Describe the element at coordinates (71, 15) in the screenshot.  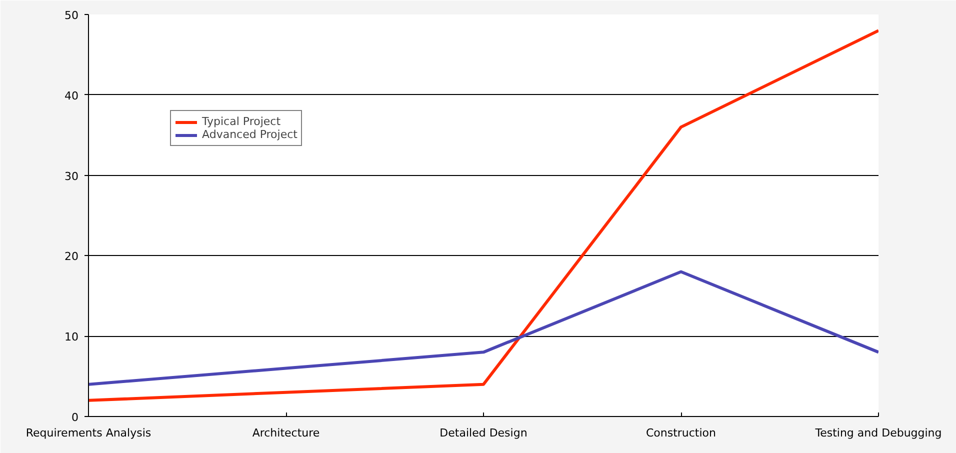
I see `y-tick-label: 50` at that location.